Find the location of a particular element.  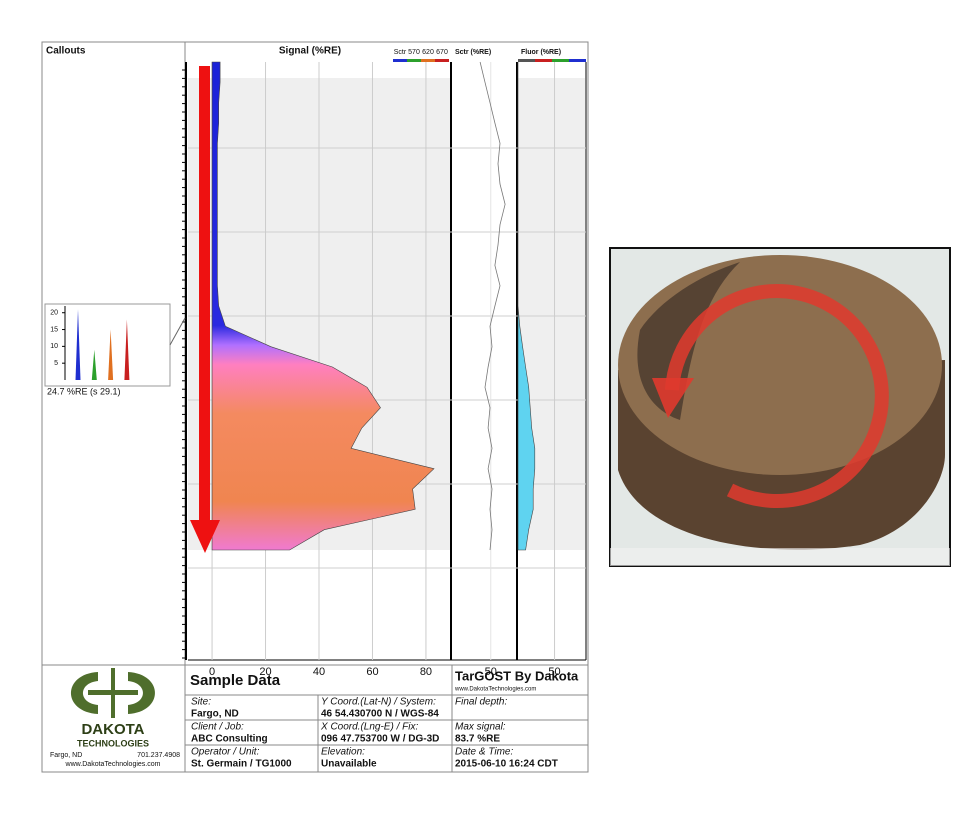

company-sub: TECHNOLOGIES is located at coordinates (113, 743).